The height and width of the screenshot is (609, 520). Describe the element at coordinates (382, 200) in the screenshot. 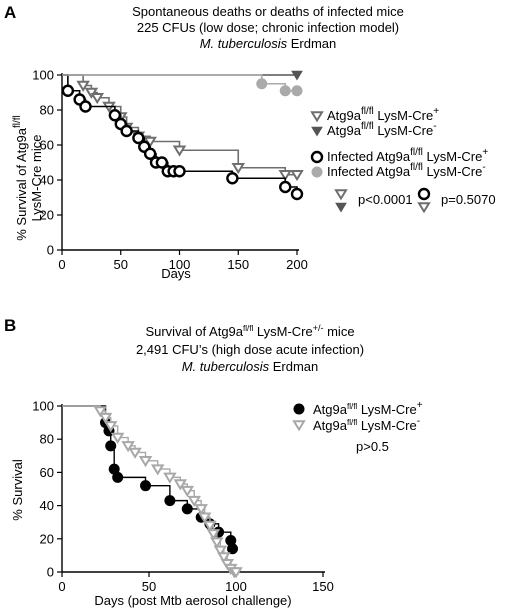

I see `panel-a-pvalue-keys` at that location.